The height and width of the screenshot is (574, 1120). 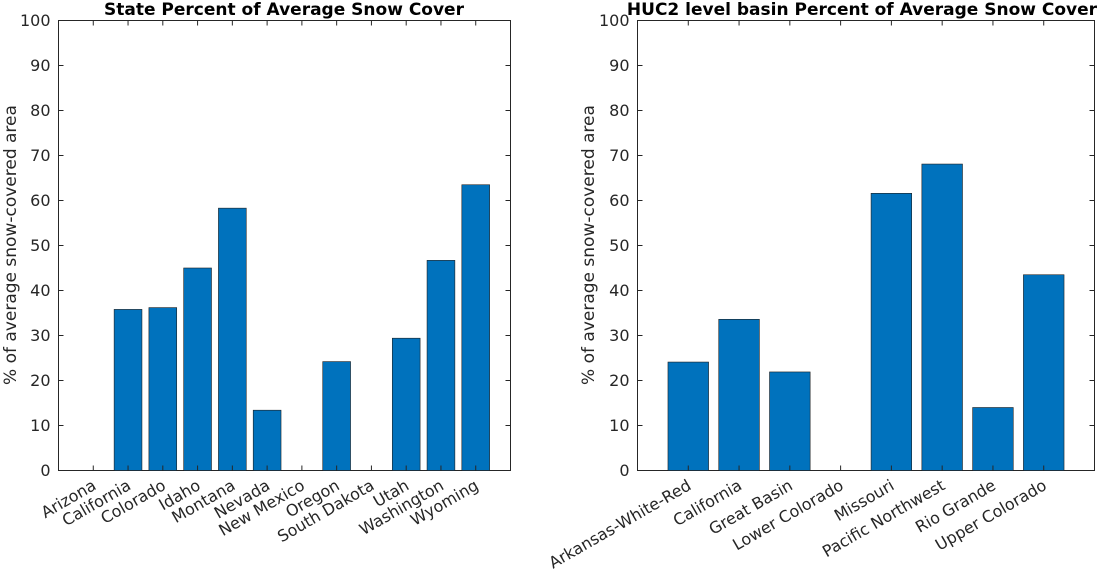 I want to click on bar-montana, so click(x=232, y=339).